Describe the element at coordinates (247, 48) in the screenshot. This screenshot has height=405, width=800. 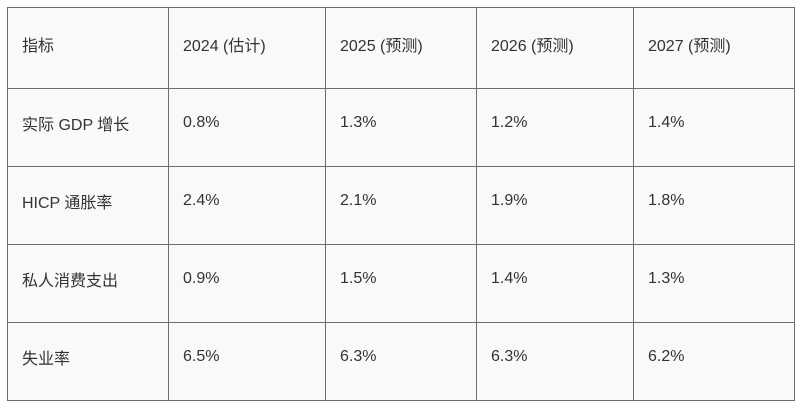
I see `header-cell-2024: 2024 (估计)` at that location.